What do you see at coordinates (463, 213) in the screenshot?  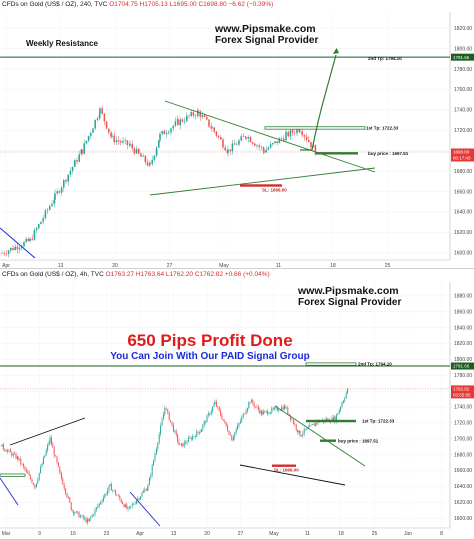 I see `y-tick-label: 1640.00` at bounding box center [463, 213].